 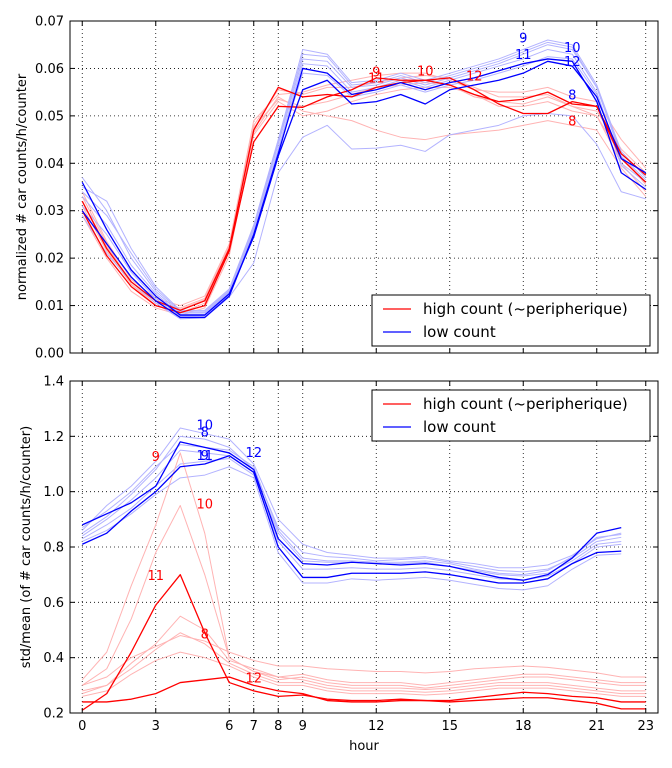 What do you see at coordinates (53, 437) in the screenshot?
I see `y-tick-label: 1.2` at bounding box center [53, 437].